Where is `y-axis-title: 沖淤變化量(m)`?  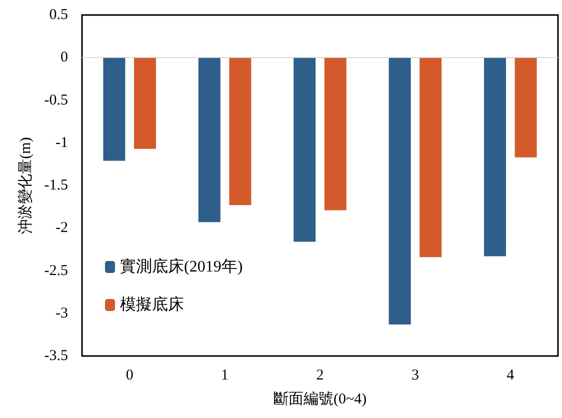 y-axis-title: 沖淤變化量(m) is located at coordinates (25, 185).